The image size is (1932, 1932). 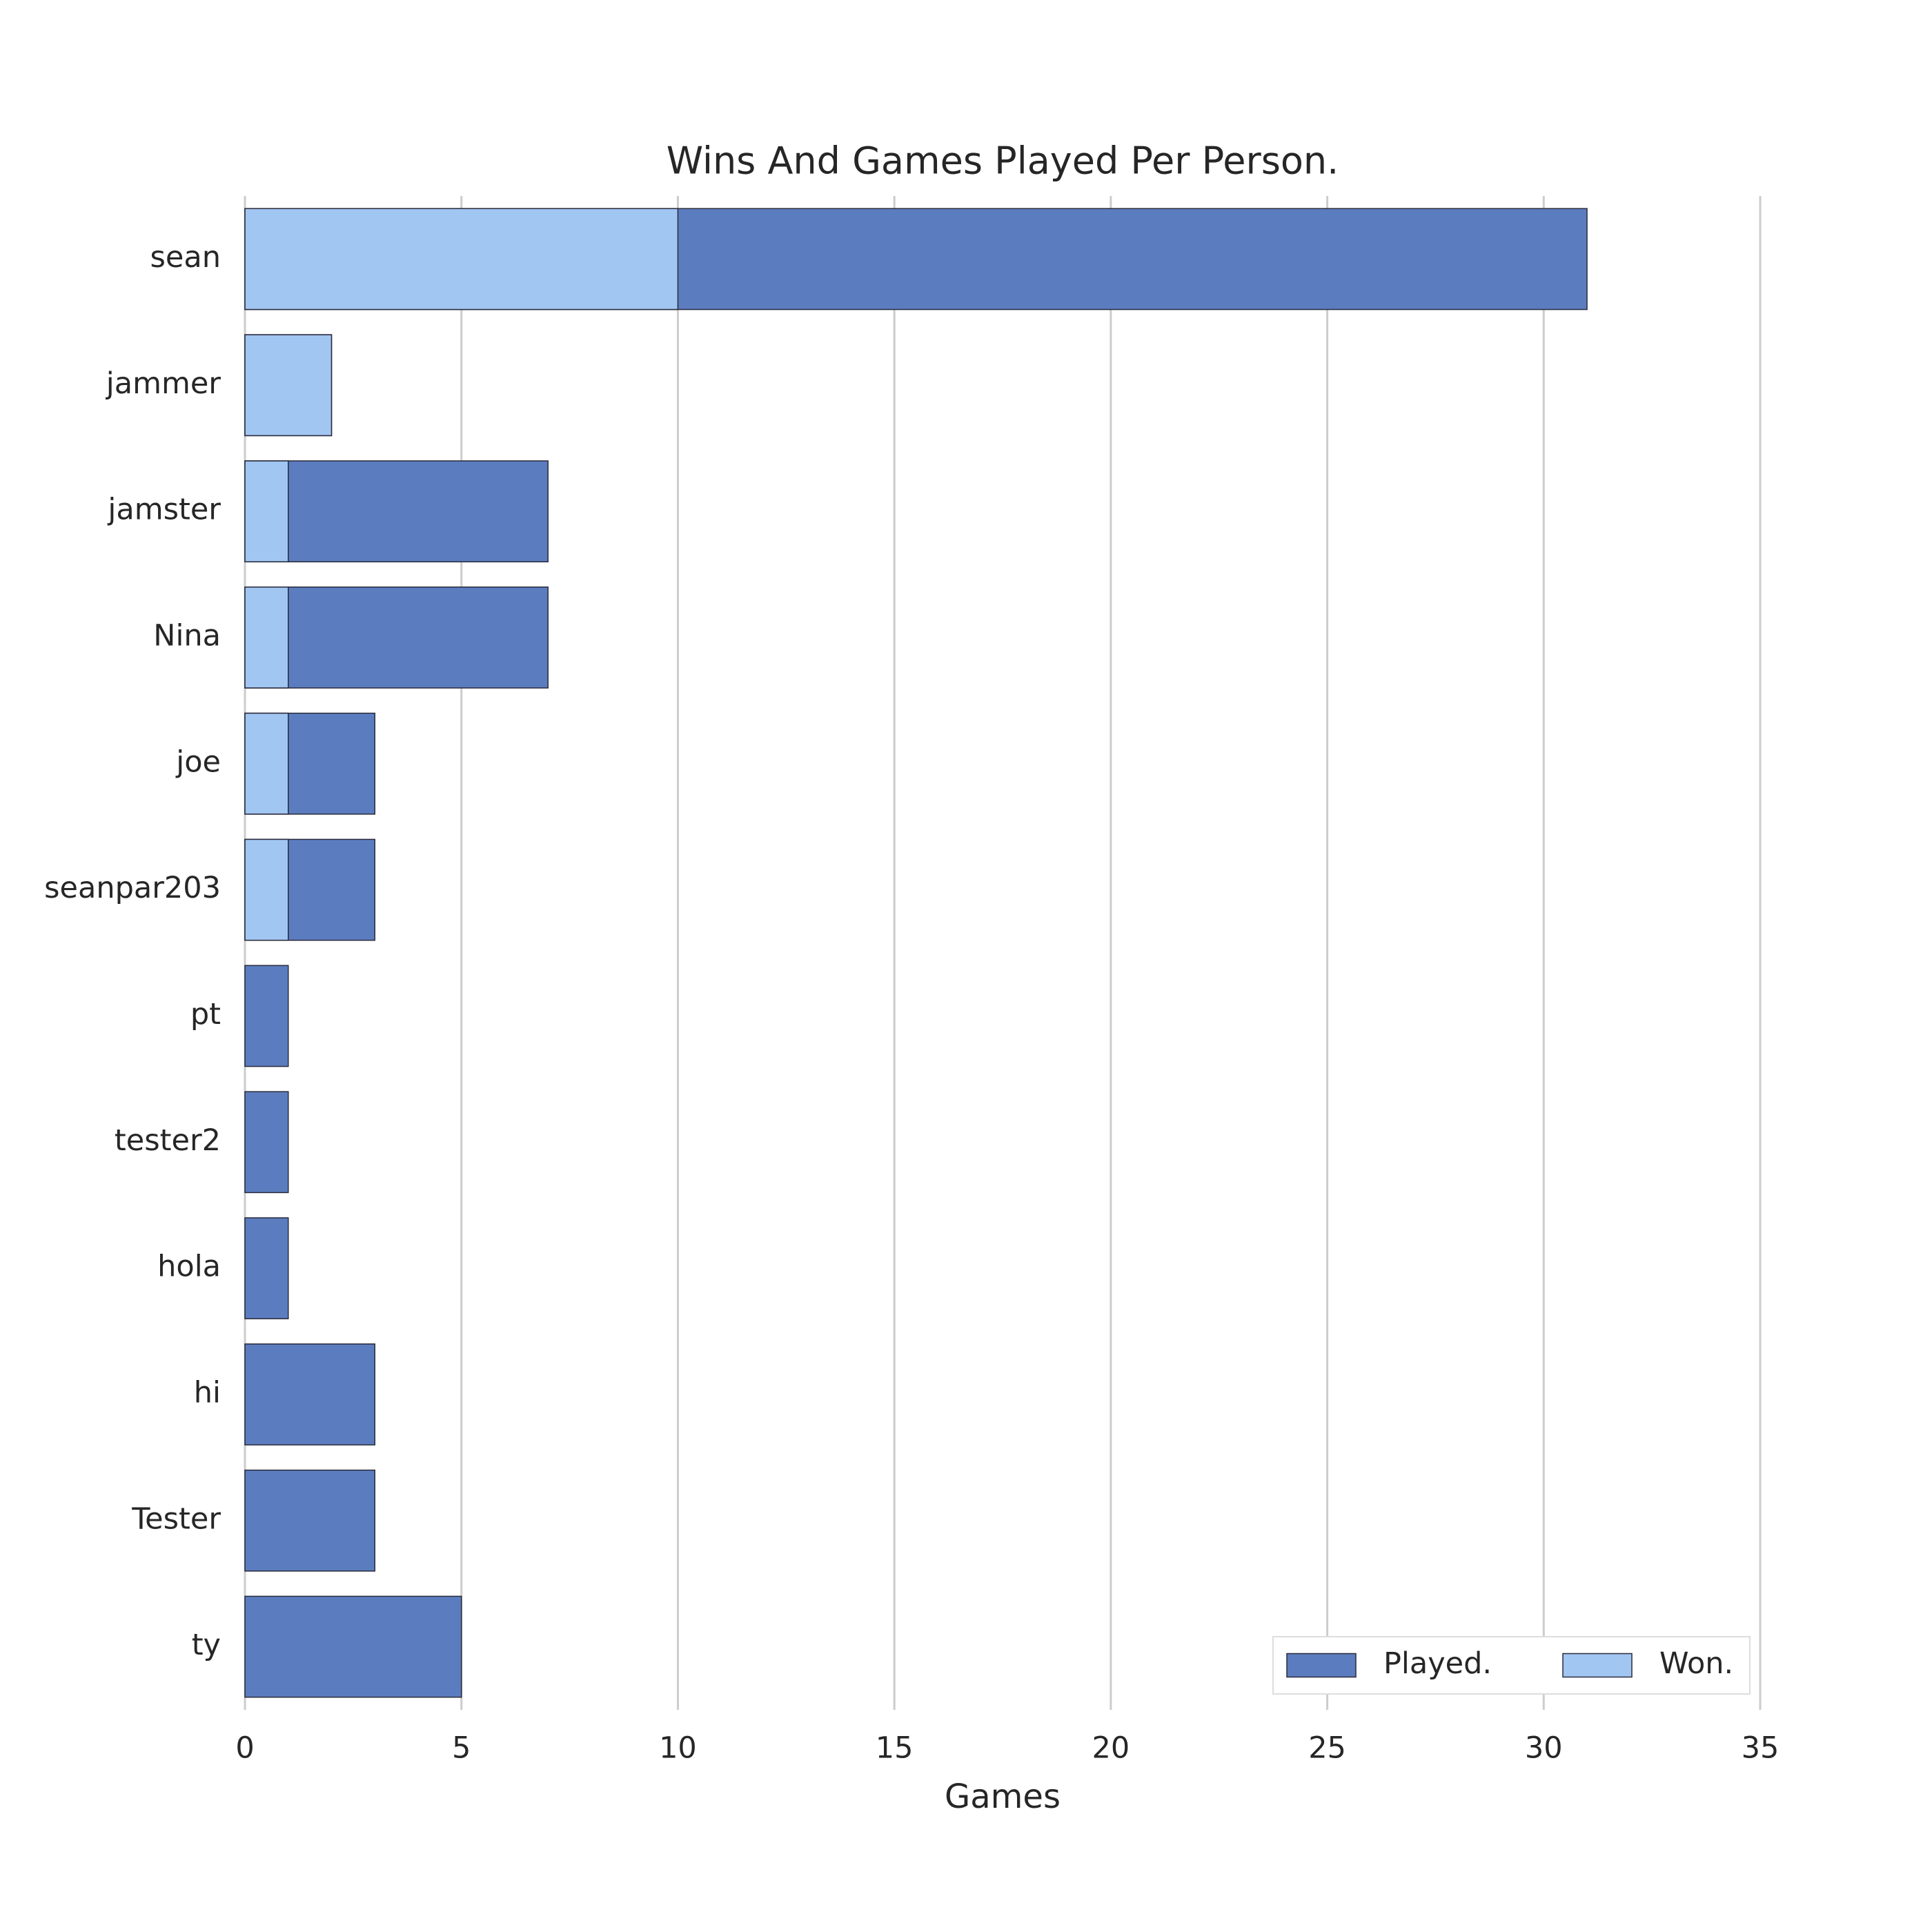 I want to click on y-tick-label: joe, so click(x=198, y=762).